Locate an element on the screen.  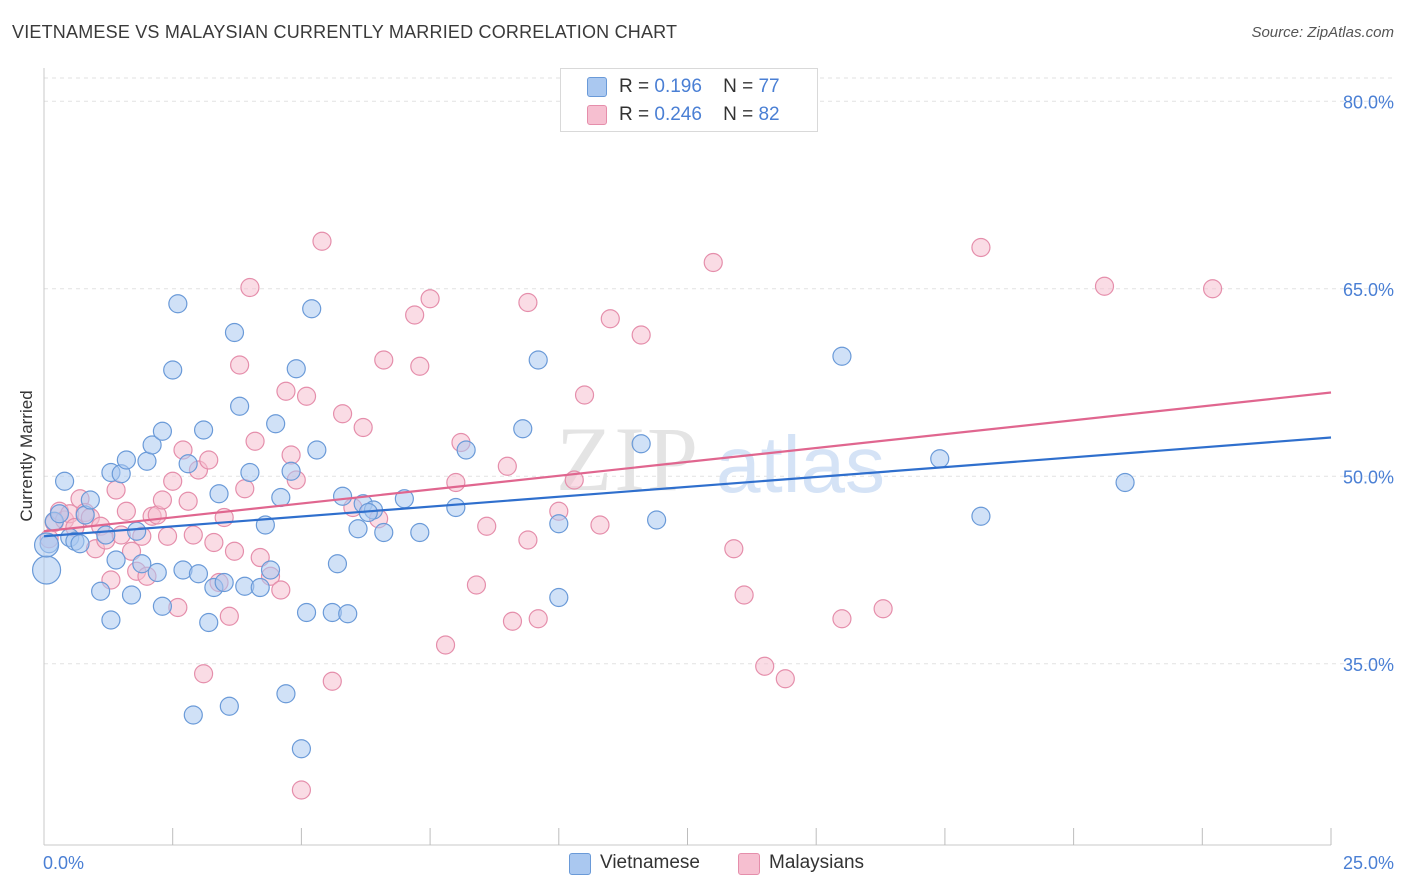
y-tick-label: 65.0% is located at coordinates (1368, 290).